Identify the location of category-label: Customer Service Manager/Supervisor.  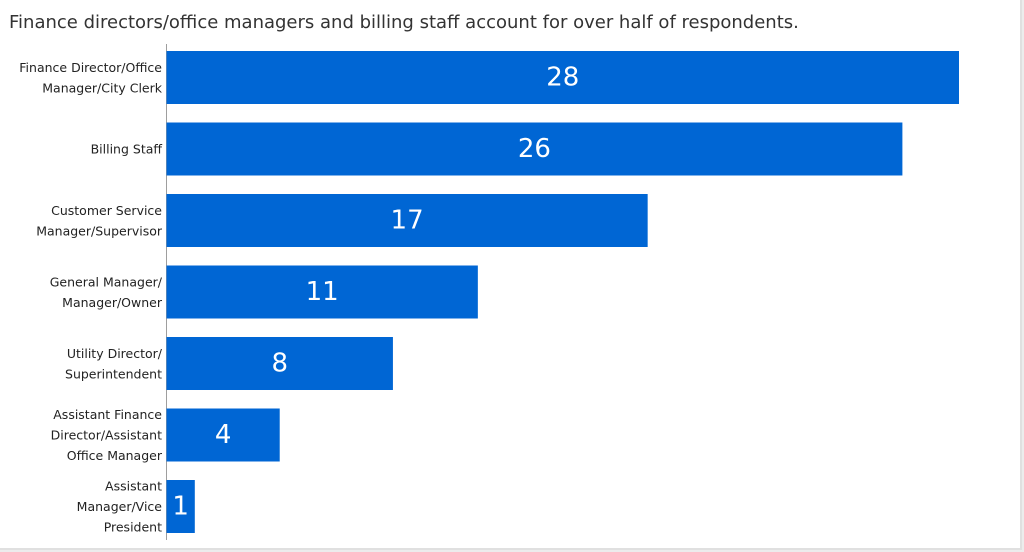
(99, 221).